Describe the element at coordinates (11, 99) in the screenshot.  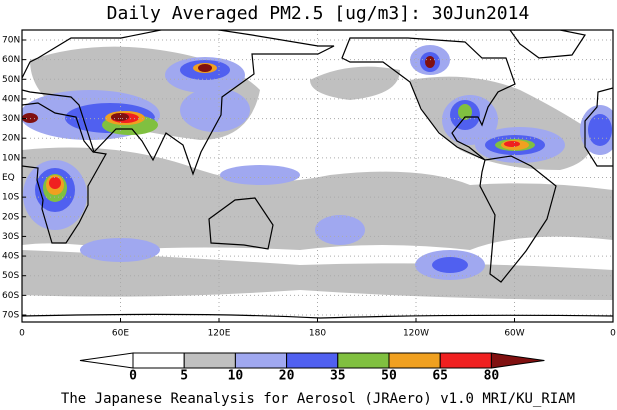
I see `lat-label: 40N` at that location.